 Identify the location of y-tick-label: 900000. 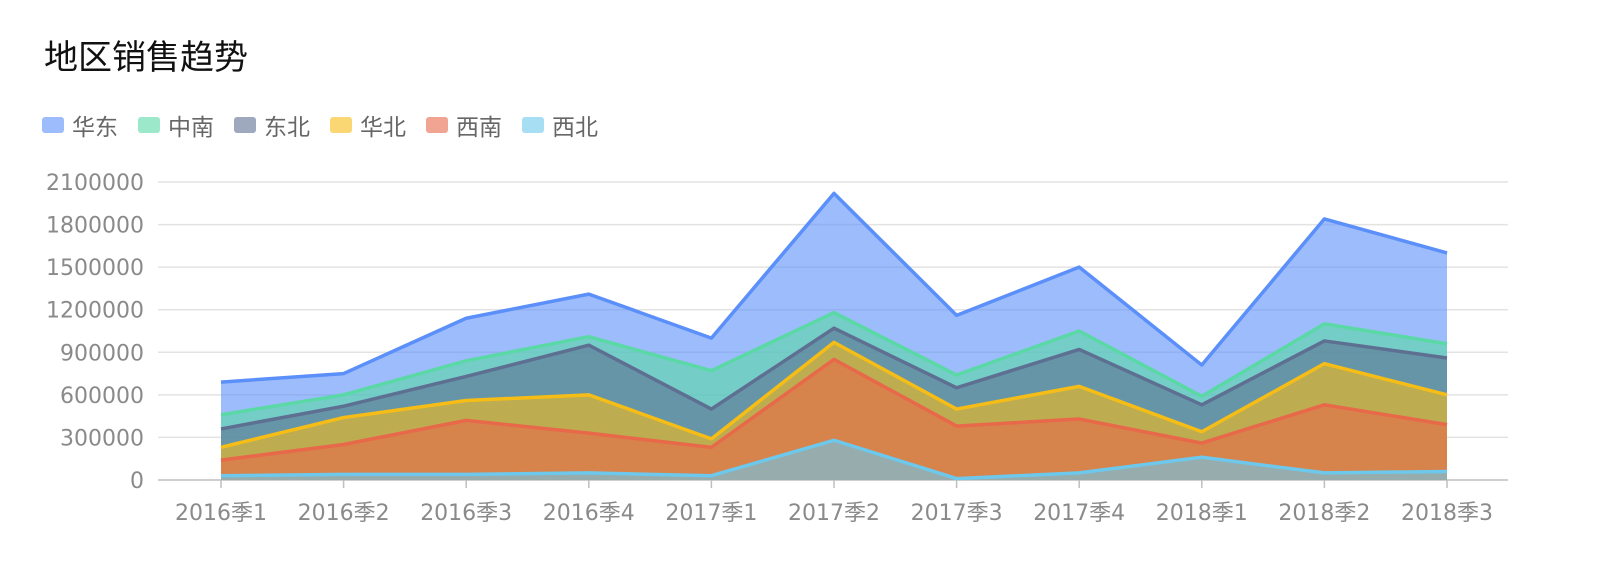
(102, 353).